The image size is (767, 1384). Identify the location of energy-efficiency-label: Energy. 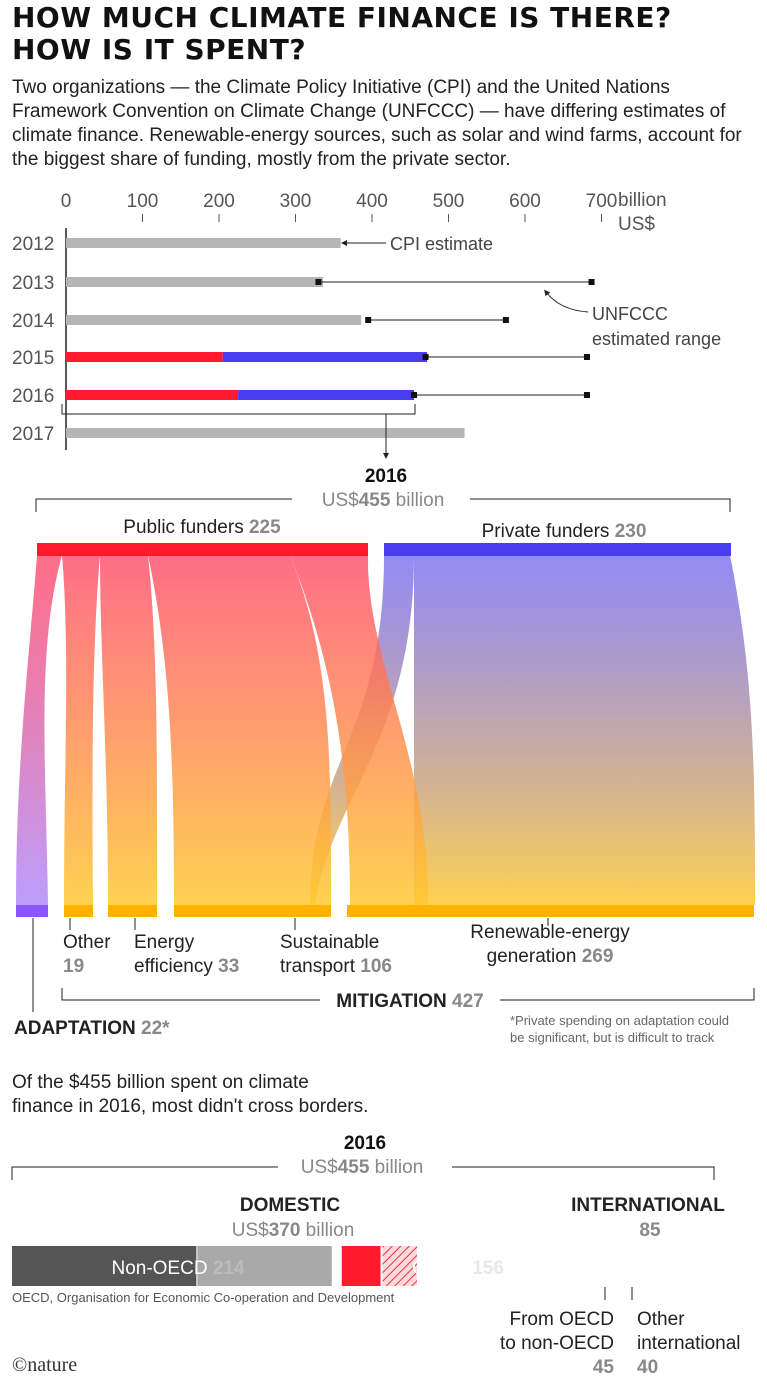
(164, 942).